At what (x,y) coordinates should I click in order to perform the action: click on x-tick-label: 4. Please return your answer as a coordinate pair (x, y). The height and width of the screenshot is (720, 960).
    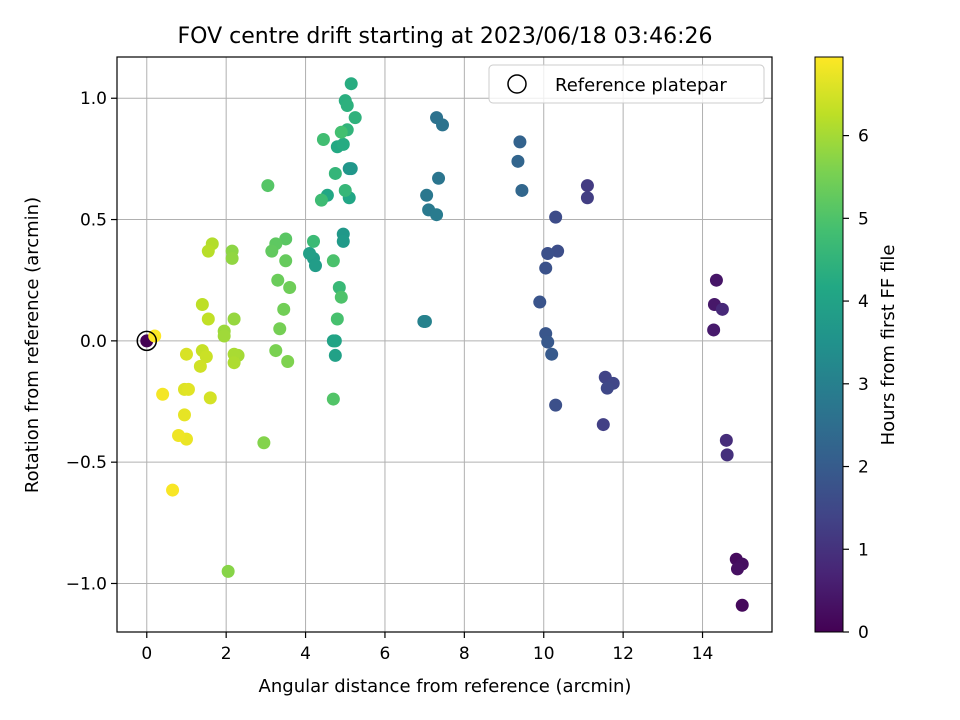
    Looking at the image, I should click on (305, 654).